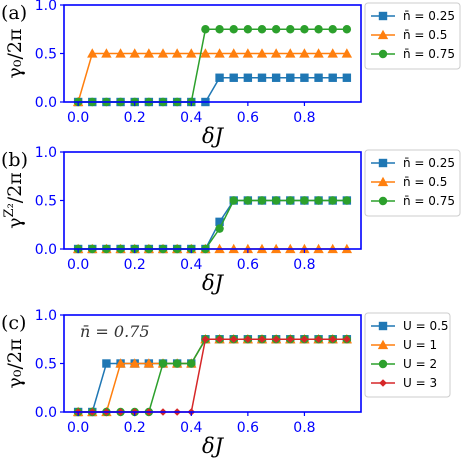 The image size is (463, 458). I want to click on y-axis-label: γZ₂/2π, so click(14, 200).